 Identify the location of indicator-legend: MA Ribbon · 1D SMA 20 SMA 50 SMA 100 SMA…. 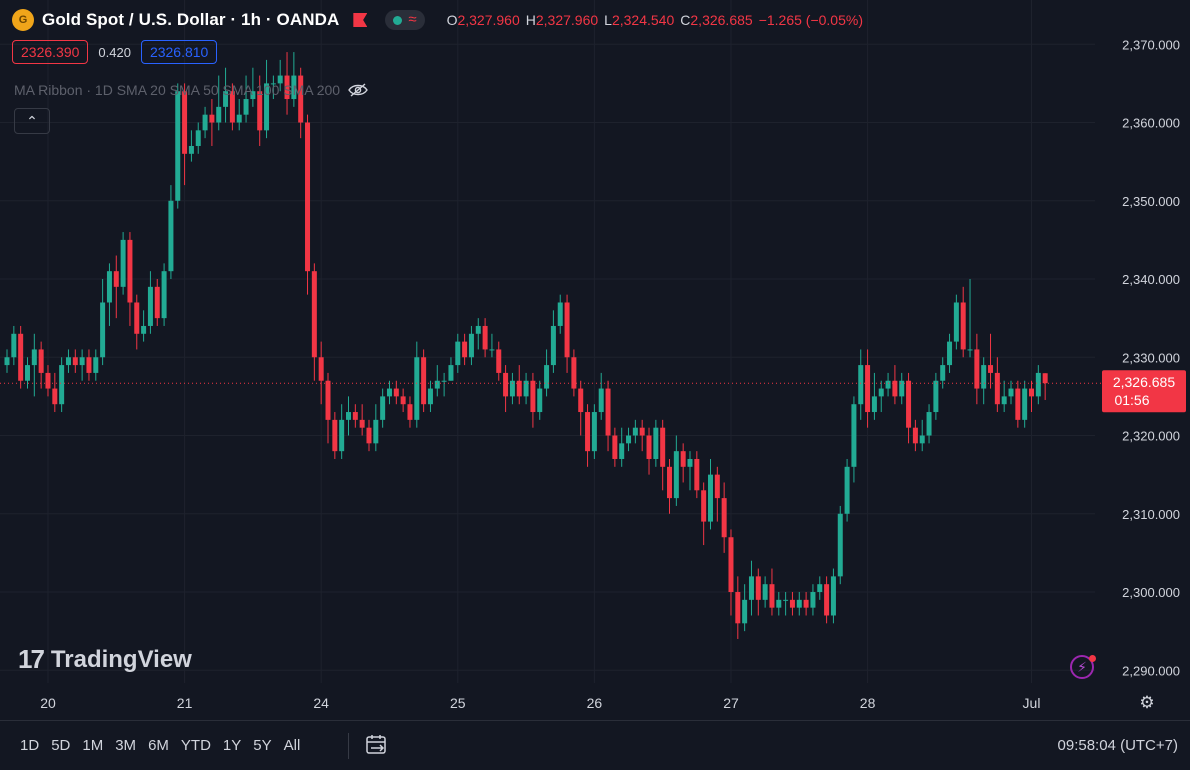
(191, 90).